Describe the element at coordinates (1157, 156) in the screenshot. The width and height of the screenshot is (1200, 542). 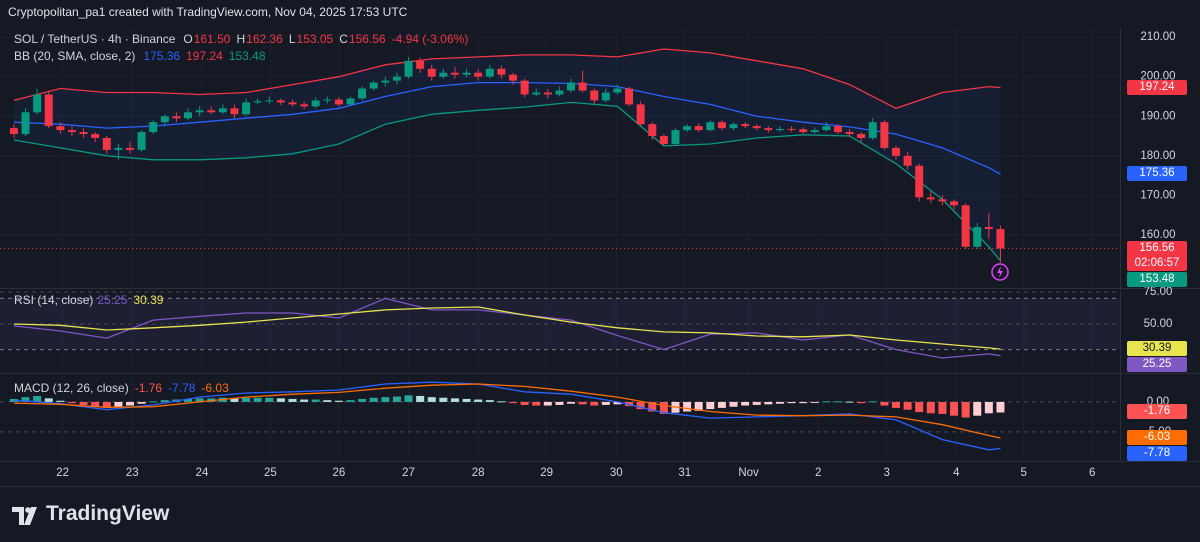
I see `y-tick-label: 180.00` at that location.